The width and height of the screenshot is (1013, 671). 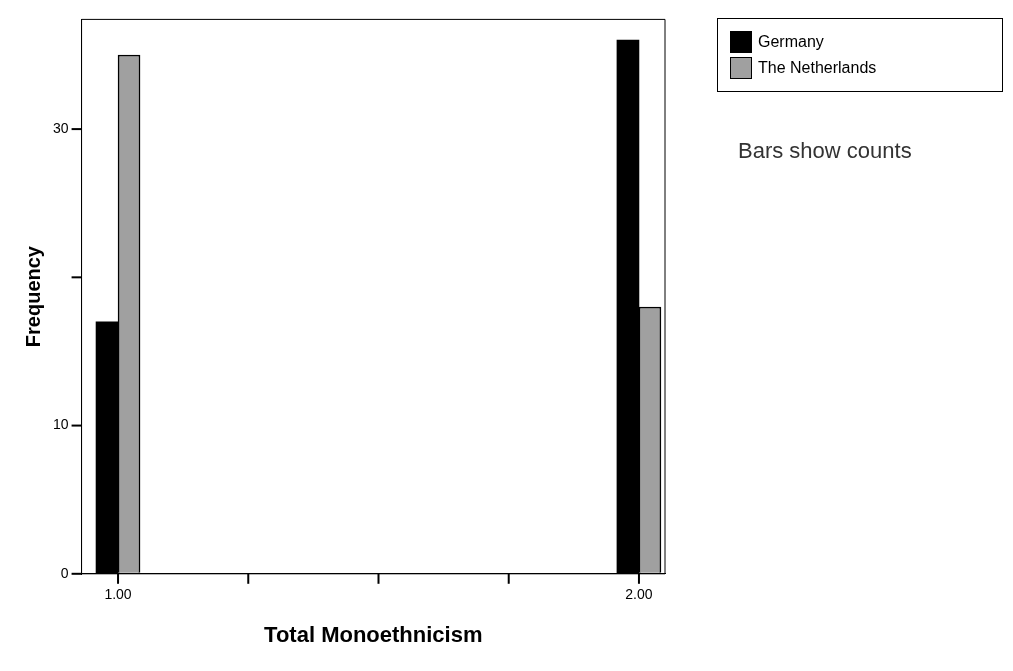 I want to click on x-axis-title: Total Monoethnicism, so click(x=373, y=634).